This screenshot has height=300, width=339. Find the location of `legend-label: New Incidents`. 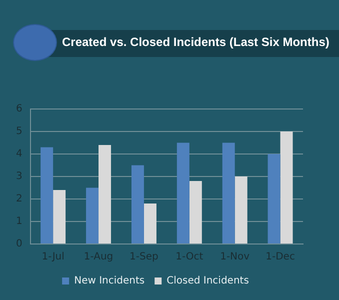

legend-label: New Incidents is located at coordinates (109, 281).